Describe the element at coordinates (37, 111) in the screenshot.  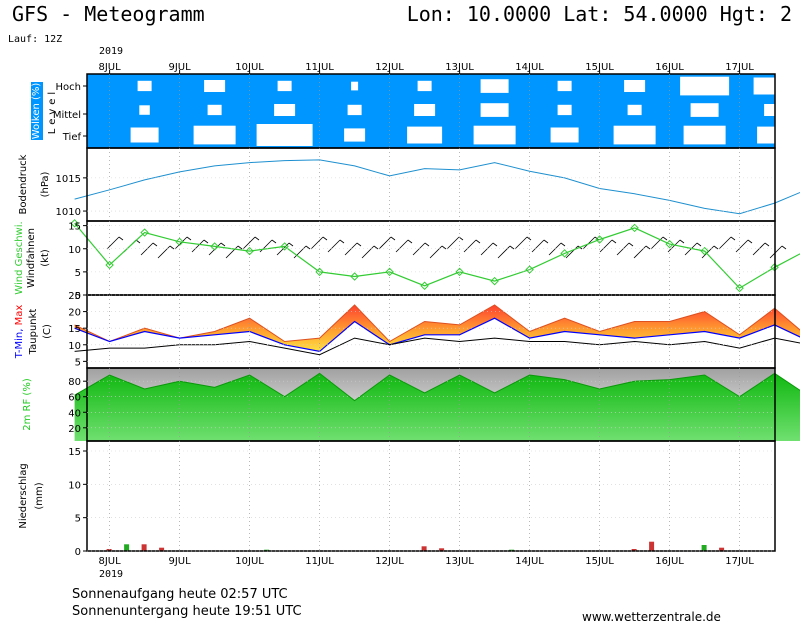
I see `clouds-ylabel-bg` at that location.